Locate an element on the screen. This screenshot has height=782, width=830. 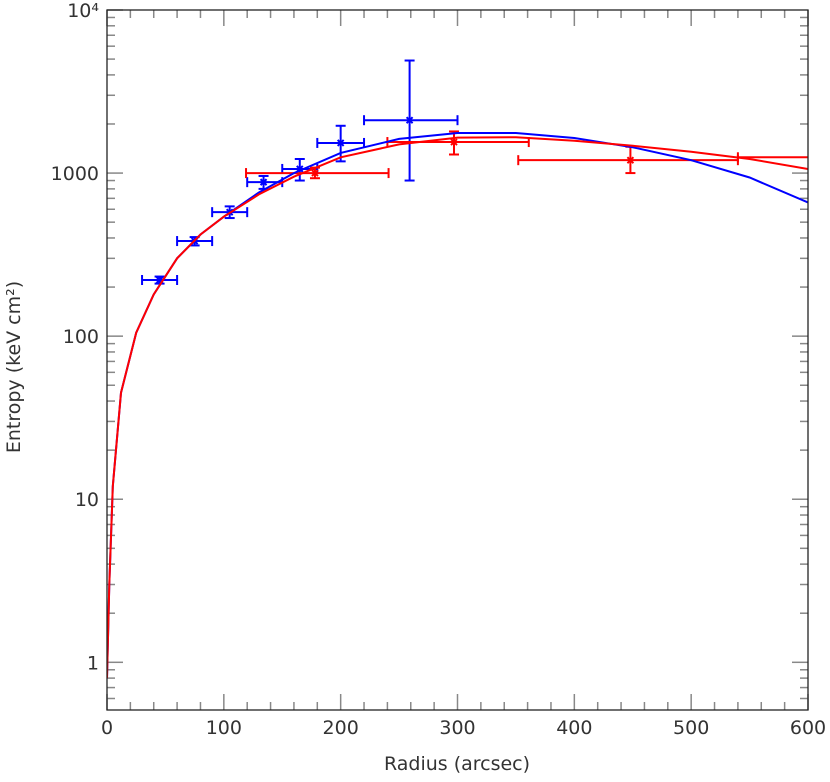
y-tick-label: 1000 is located at coordinates (75, 174).